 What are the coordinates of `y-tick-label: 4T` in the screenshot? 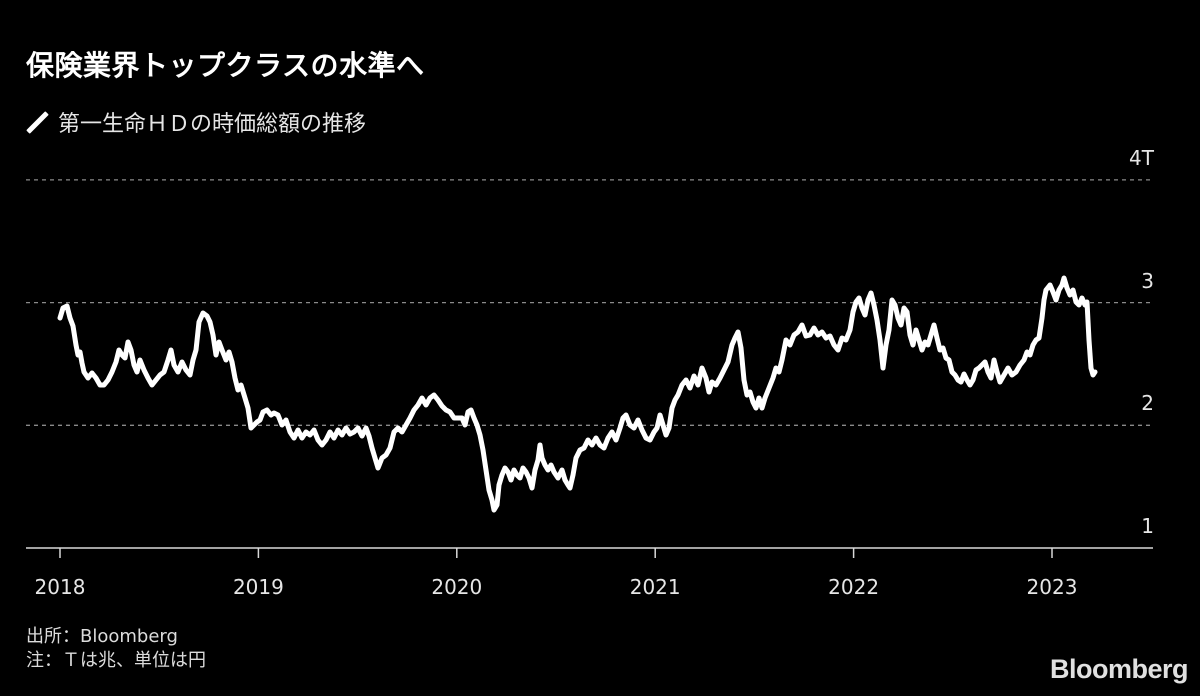 It's located at (1141, 157).